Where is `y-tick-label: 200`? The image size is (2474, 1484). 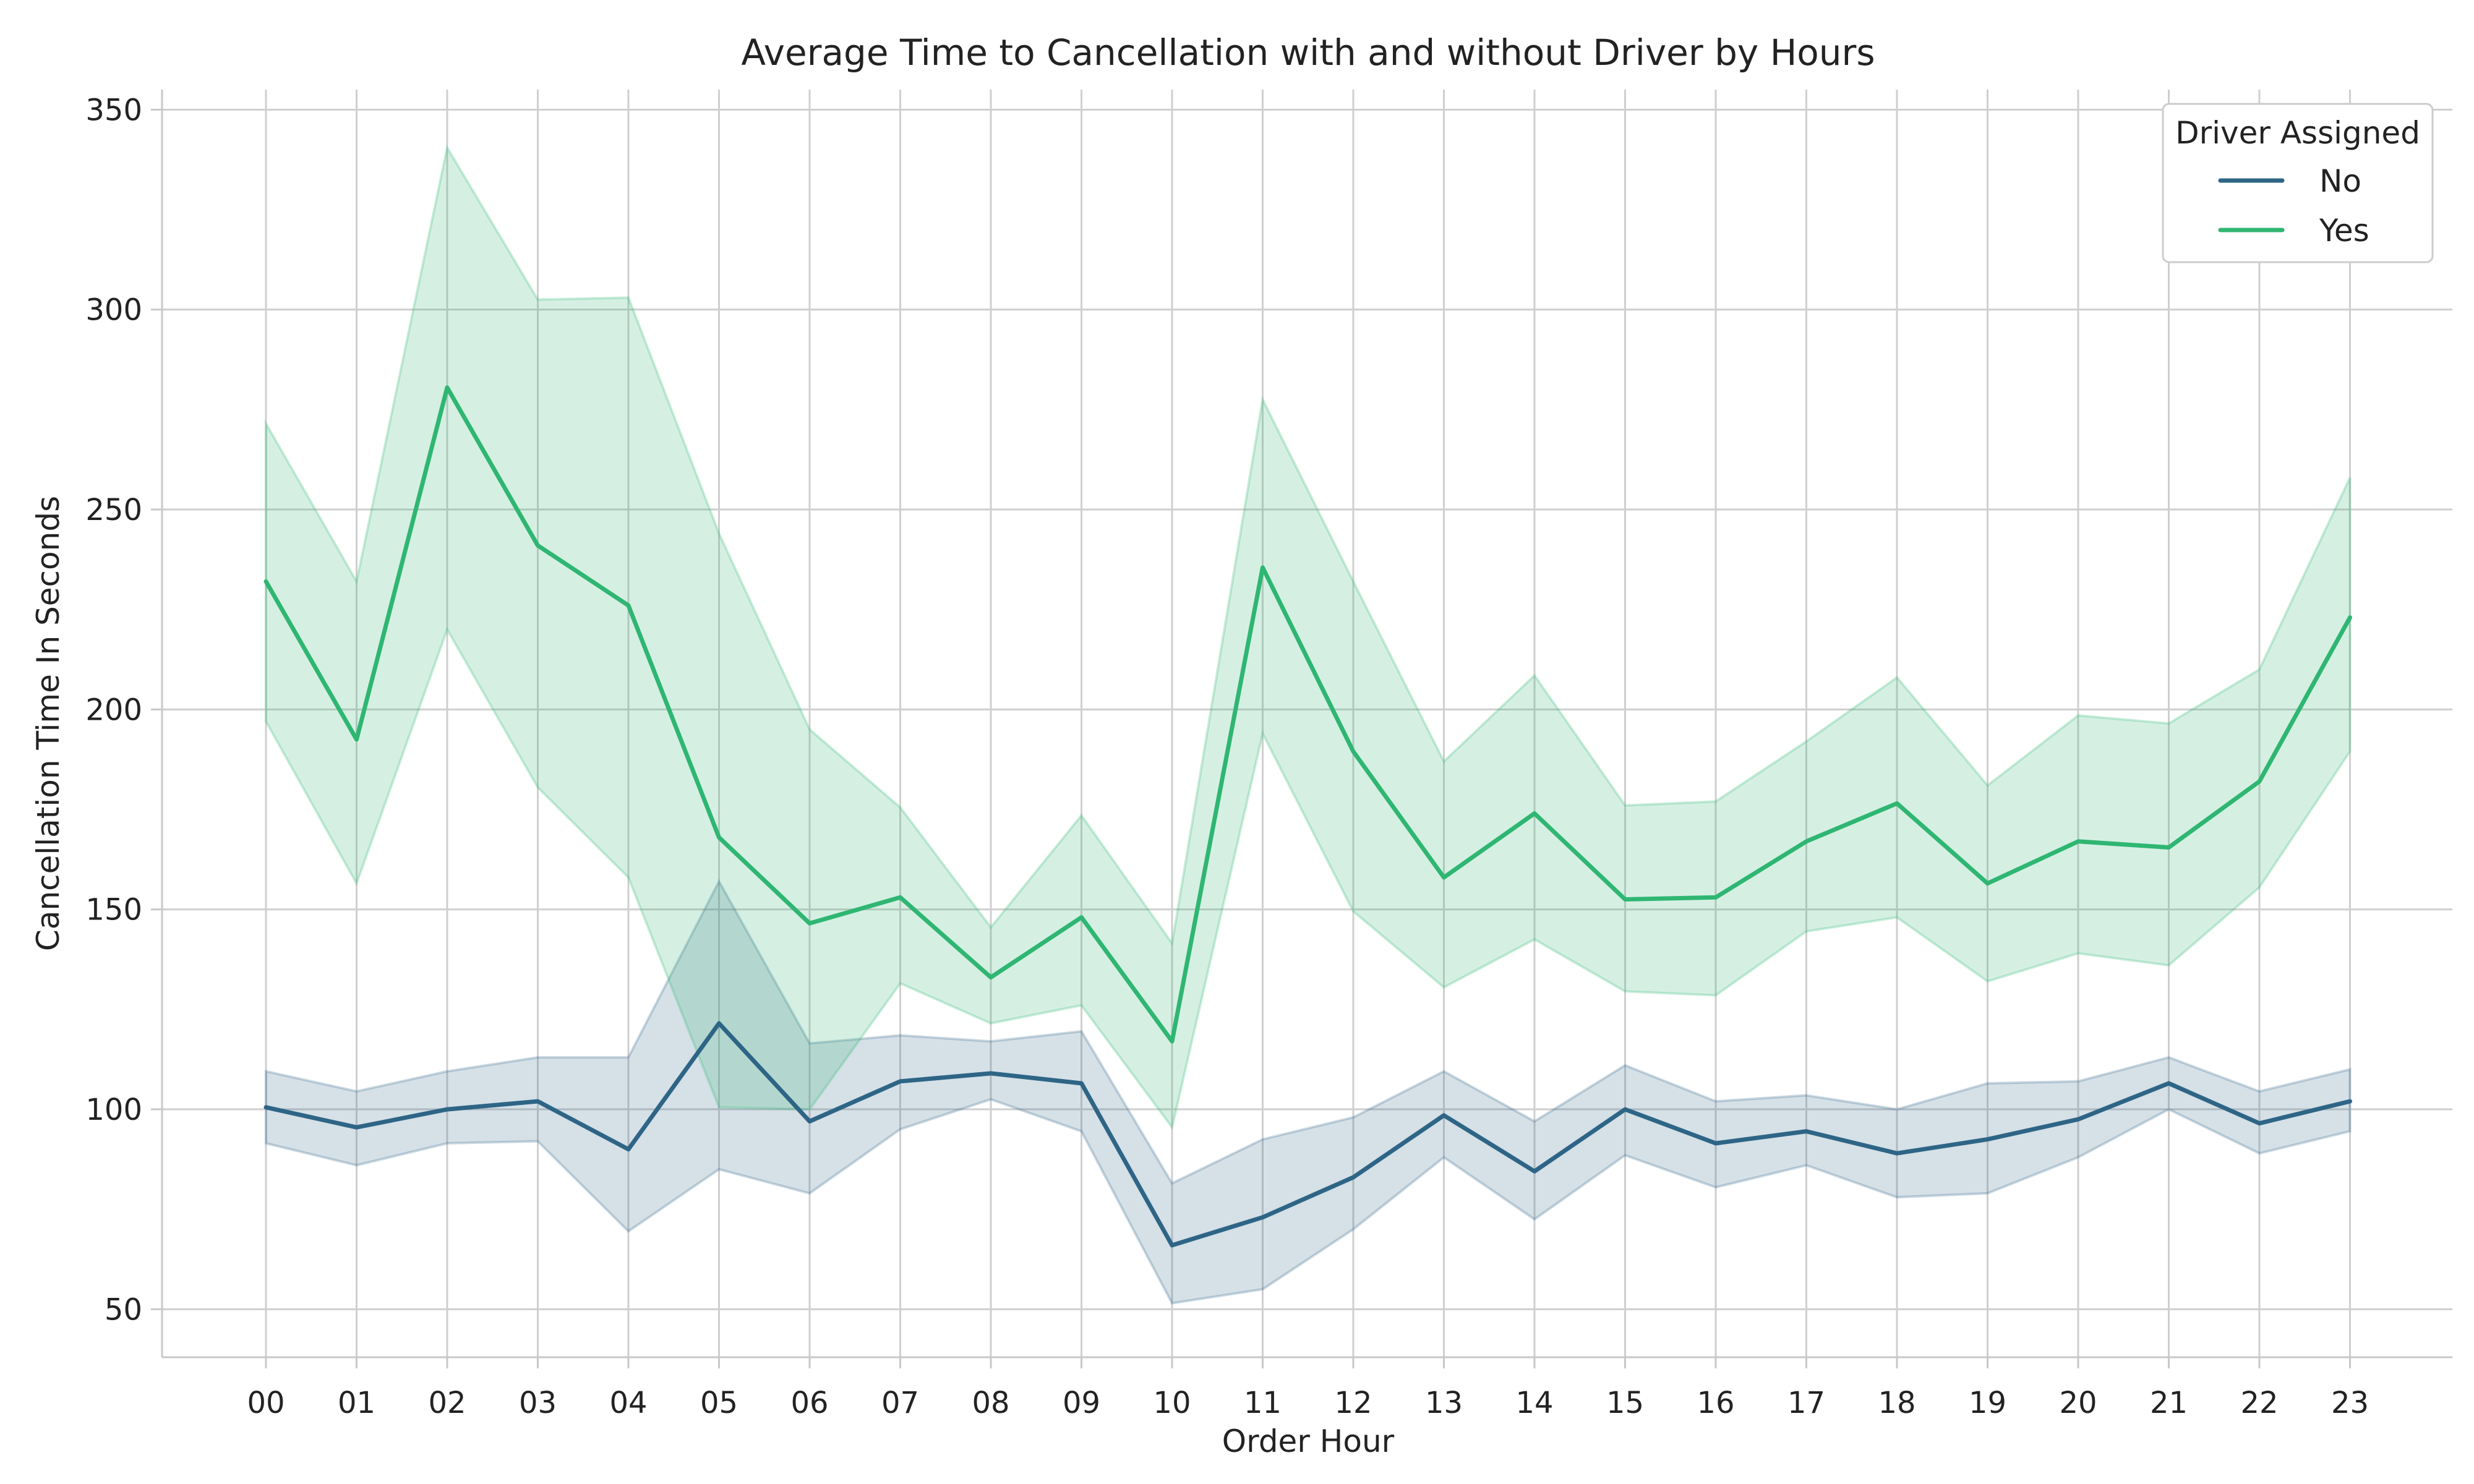 y-tick-label: 200 is located at coordinates (114, 710).